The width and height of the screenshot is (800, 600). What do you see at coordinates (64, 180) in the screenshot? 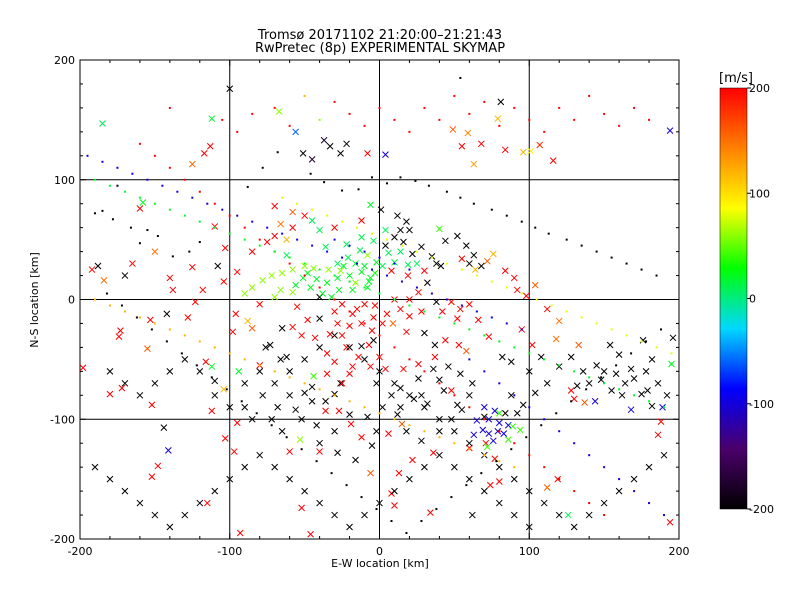
I see `y-tick-label: 100` at bounding box center [64, 180].